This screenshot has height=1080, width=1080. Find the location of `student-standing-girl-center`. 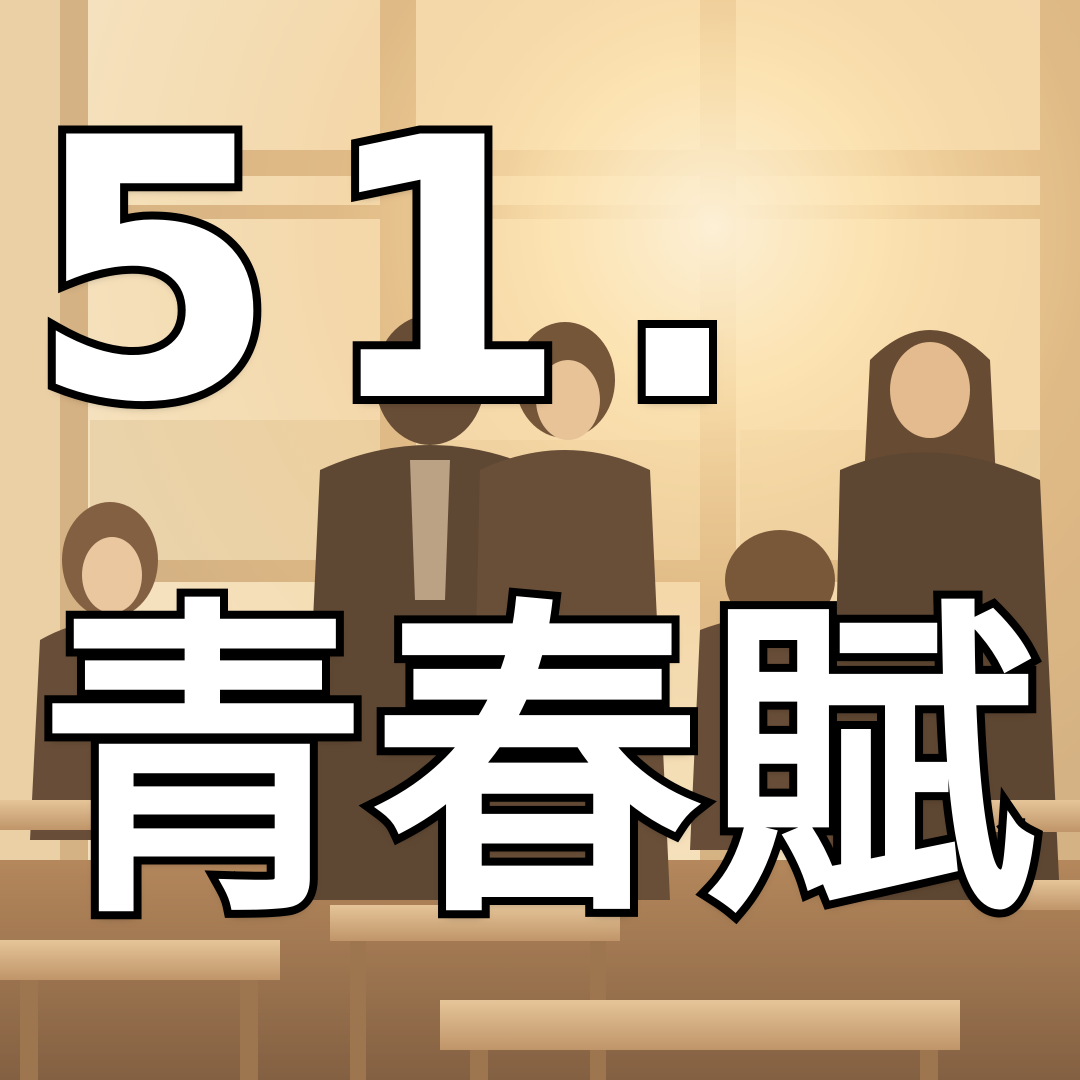

student-standing-girl-center is located at coordinates (570, 611).